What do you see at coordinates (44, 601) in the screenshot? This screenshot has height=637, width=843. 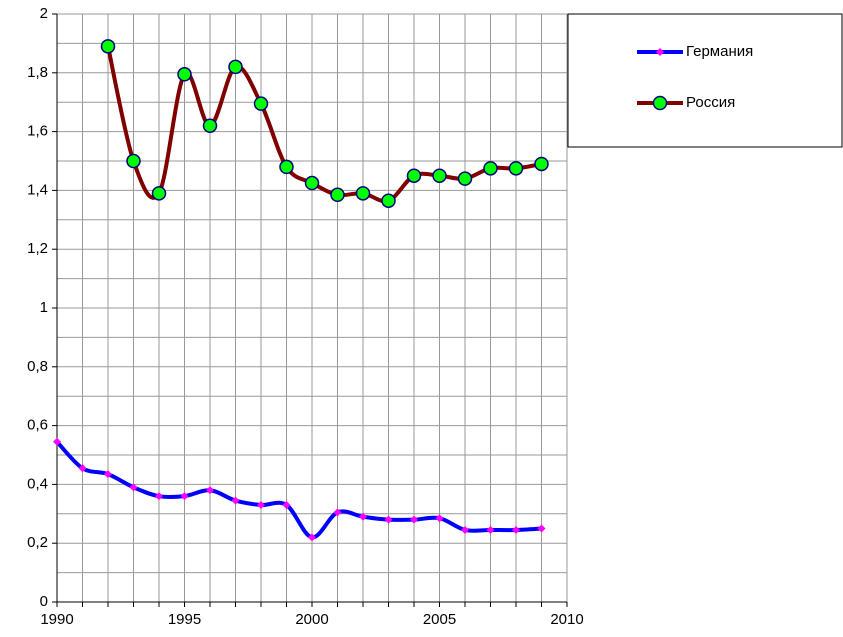 I see `y-tick-label: 0` at bounding box center [44, 601].